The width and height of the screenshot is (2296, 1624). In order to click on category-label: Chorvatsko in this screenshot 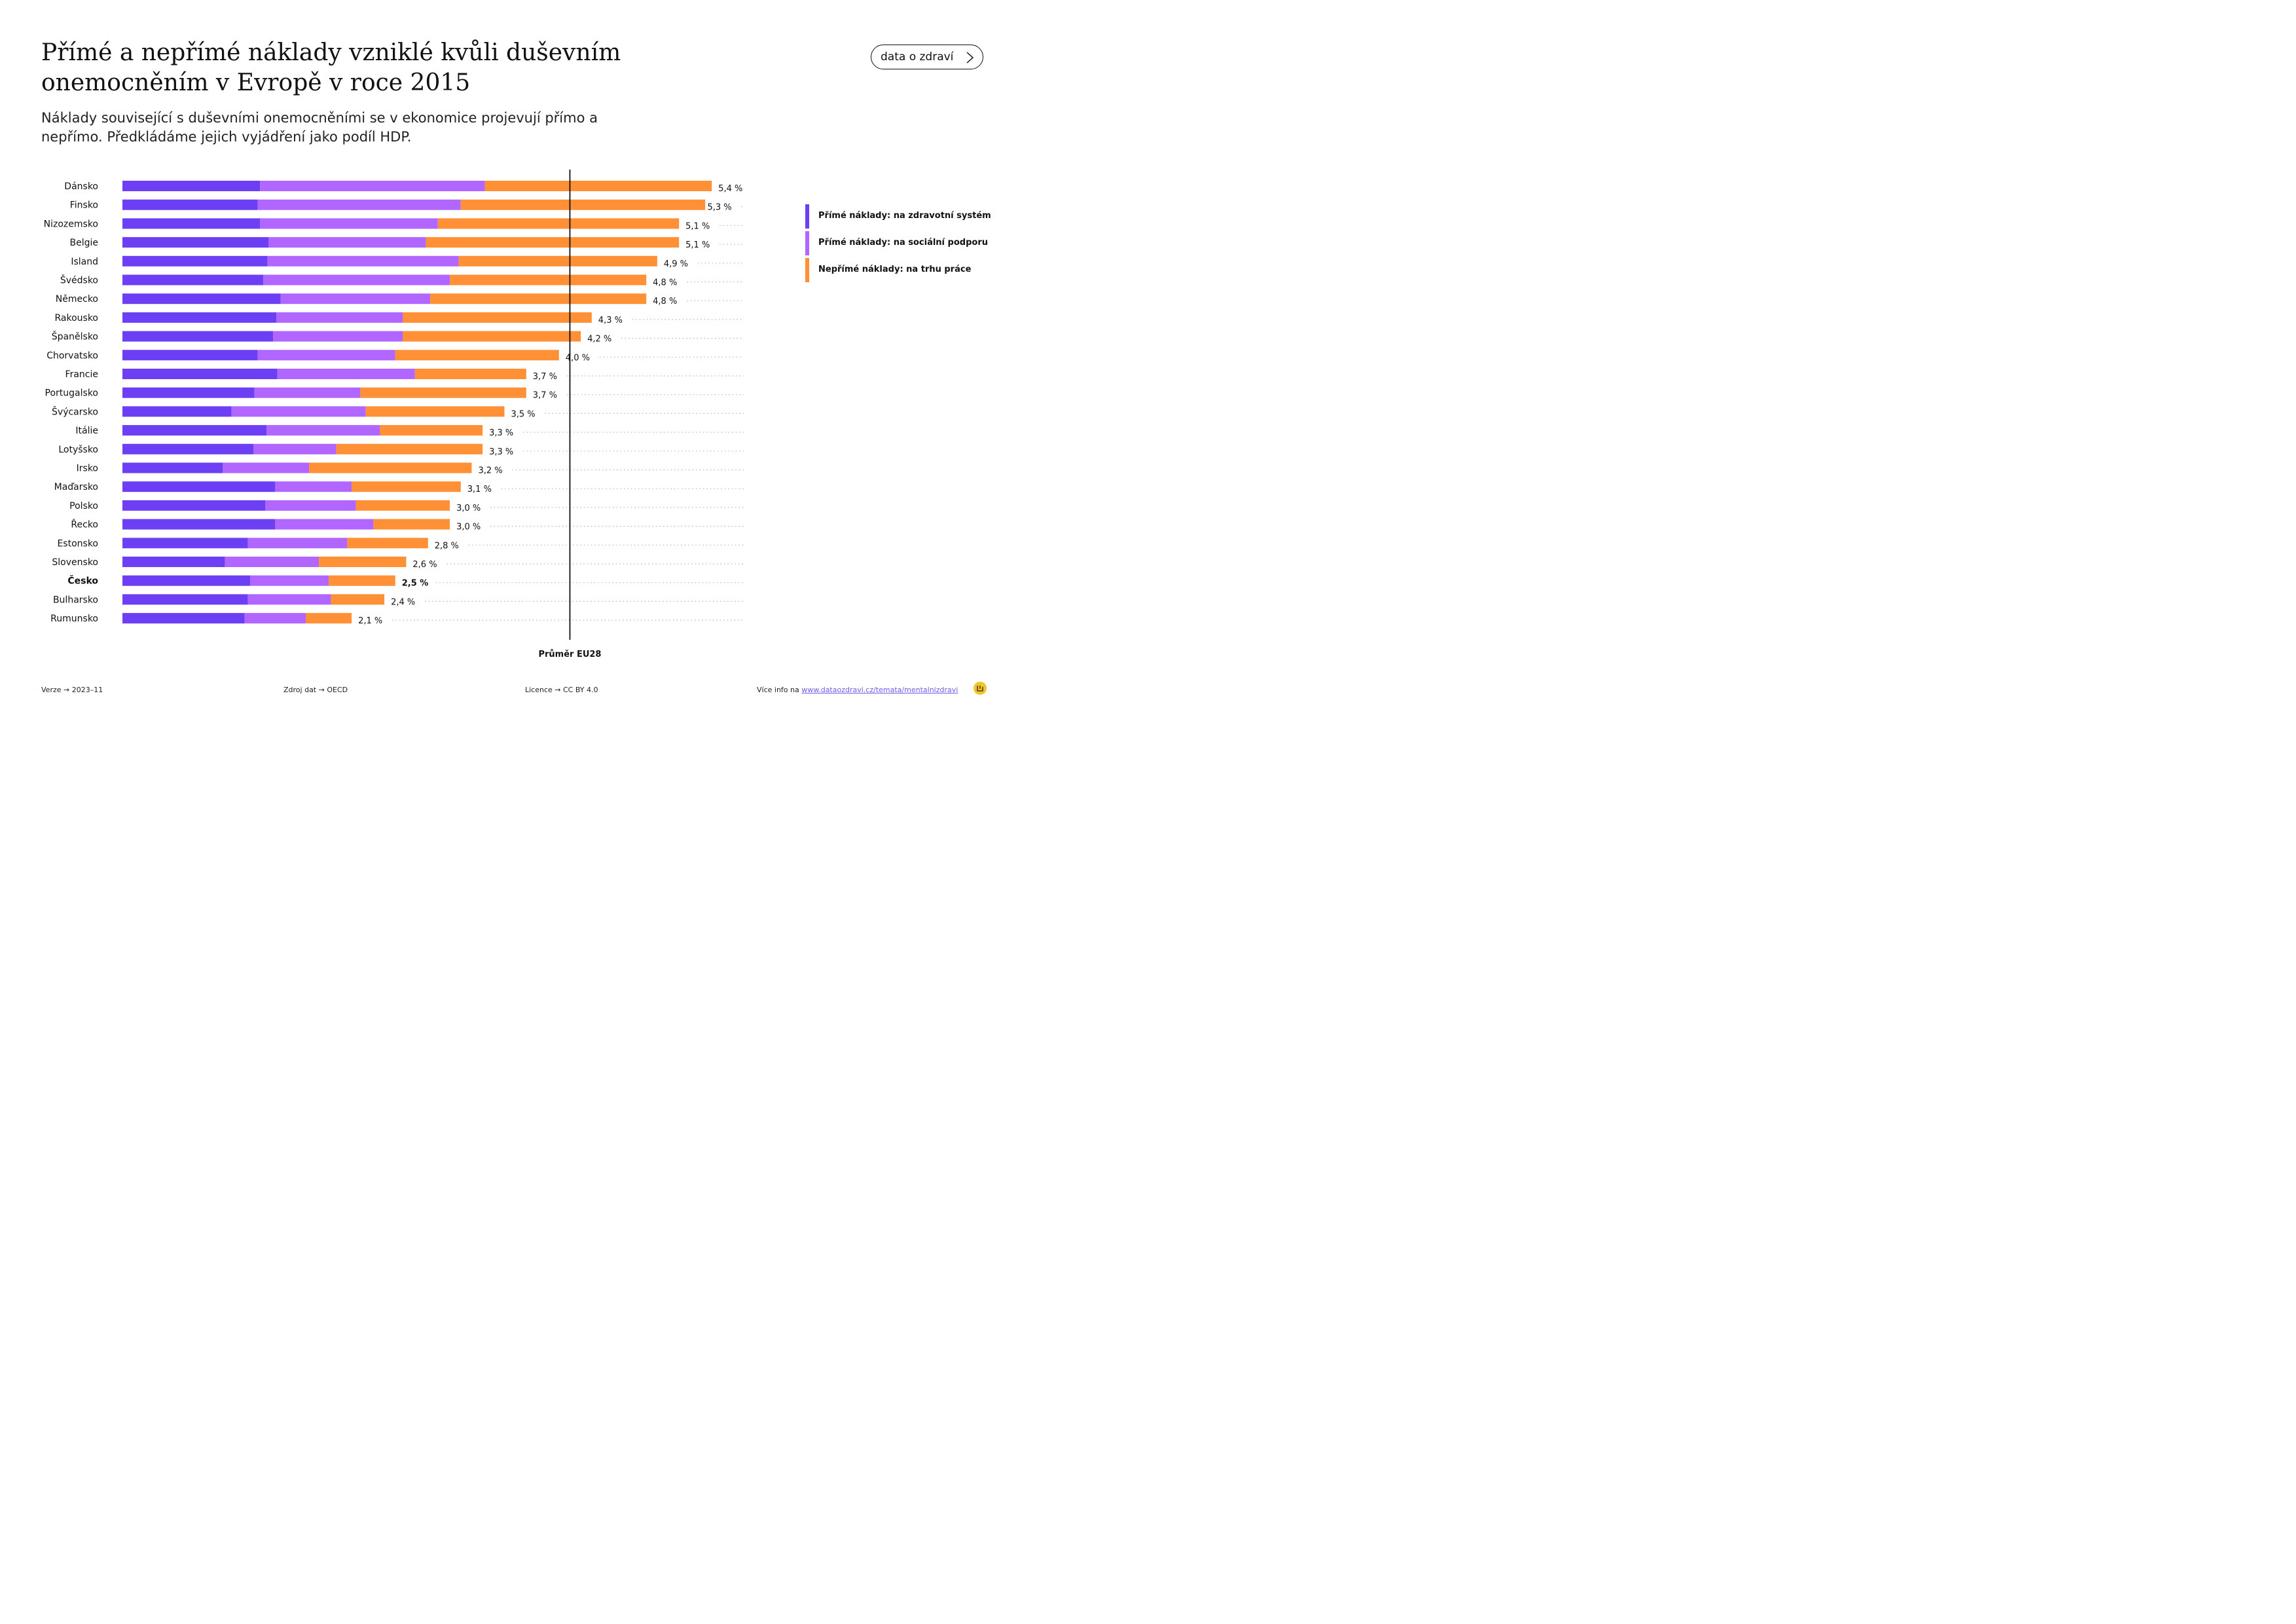, I will do `click(72, 355)`.